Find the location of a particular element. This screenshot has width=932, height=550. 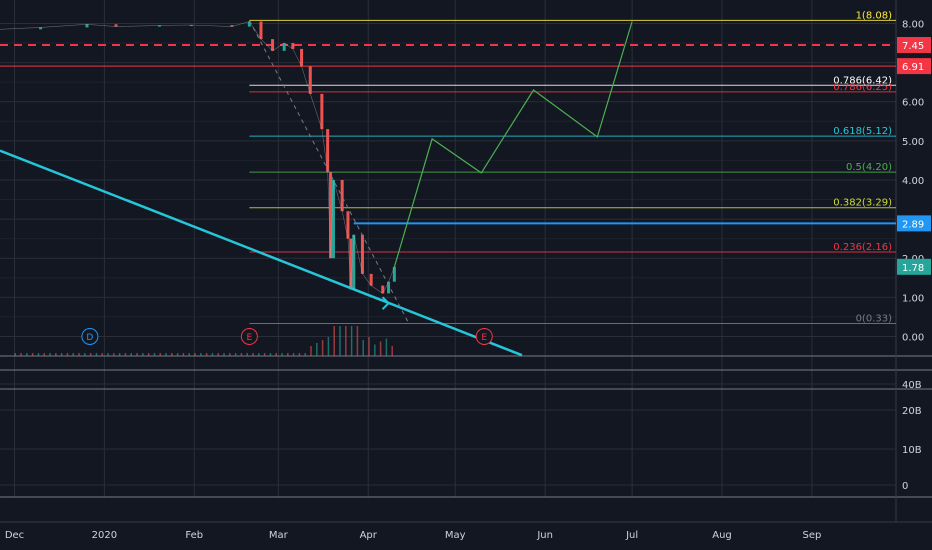

time-tick-label: 2020 is located at coordinates (104, 535).